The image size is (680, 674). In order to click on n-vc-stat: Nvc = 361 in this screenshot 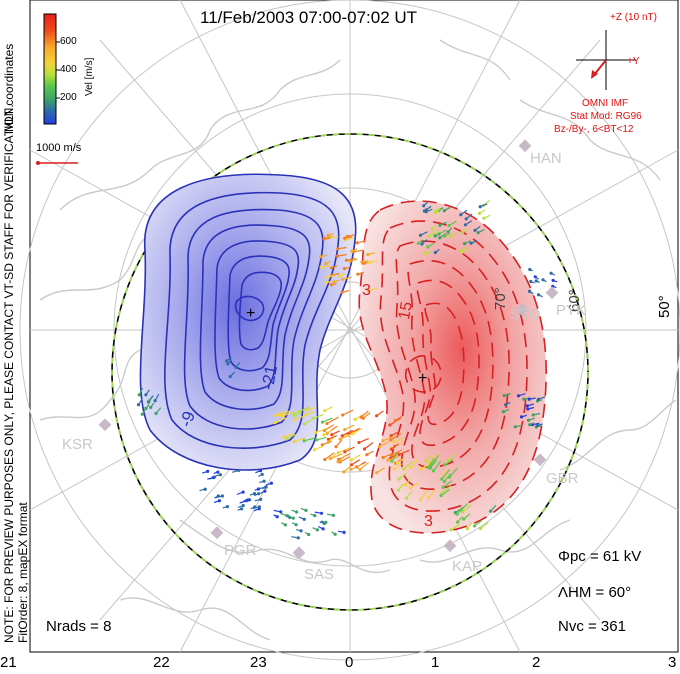, I will do `click(592, 626)`.